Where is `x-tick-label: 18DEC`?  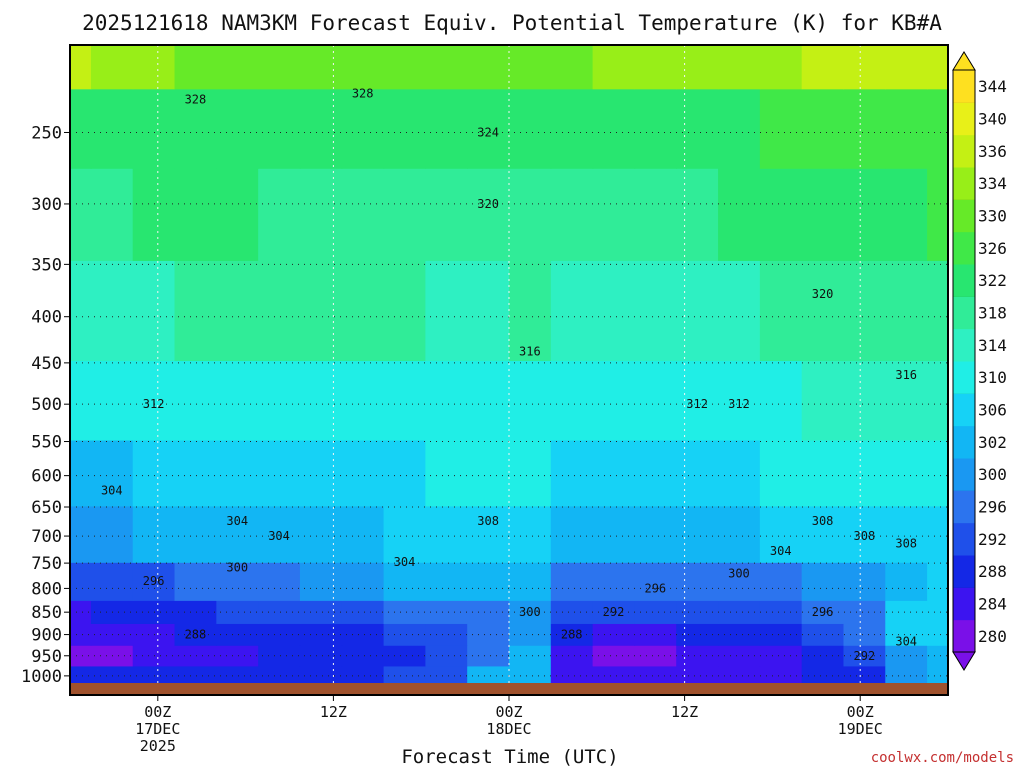
x-tick-label: 18DEC is located at coordinates (508, 729).